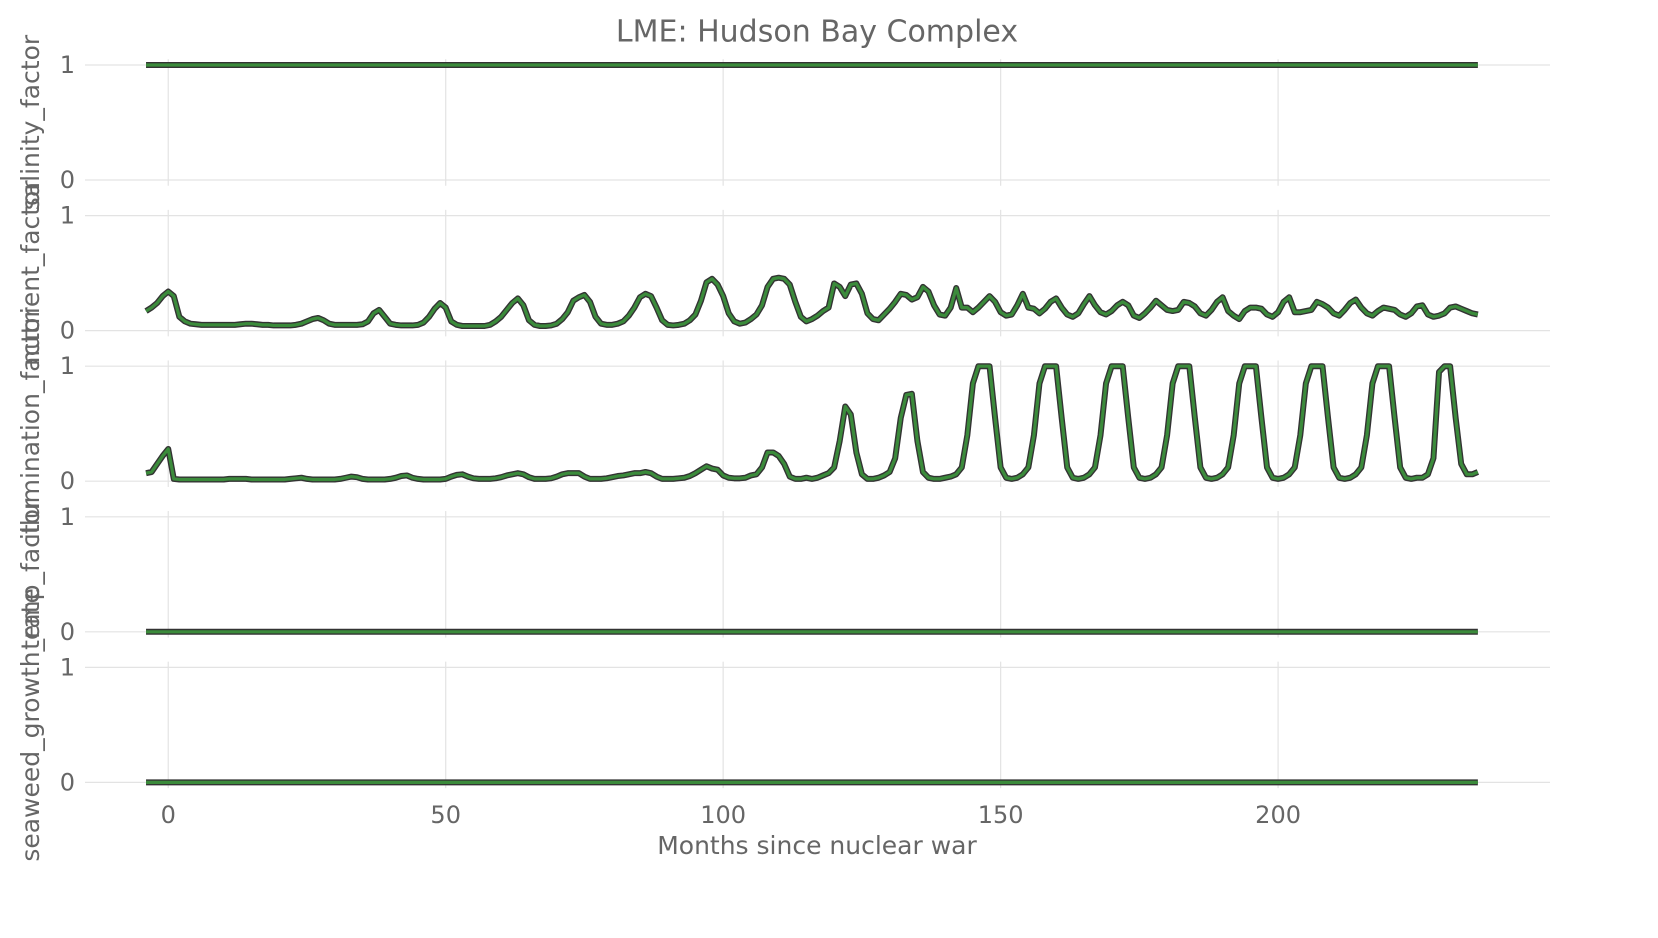 This screenshot has height=938, width=1658. Describe the element at coordinates (30, 725) in the screenshot. I see `y-axis-label: seaweed_growth_rate` at that location.